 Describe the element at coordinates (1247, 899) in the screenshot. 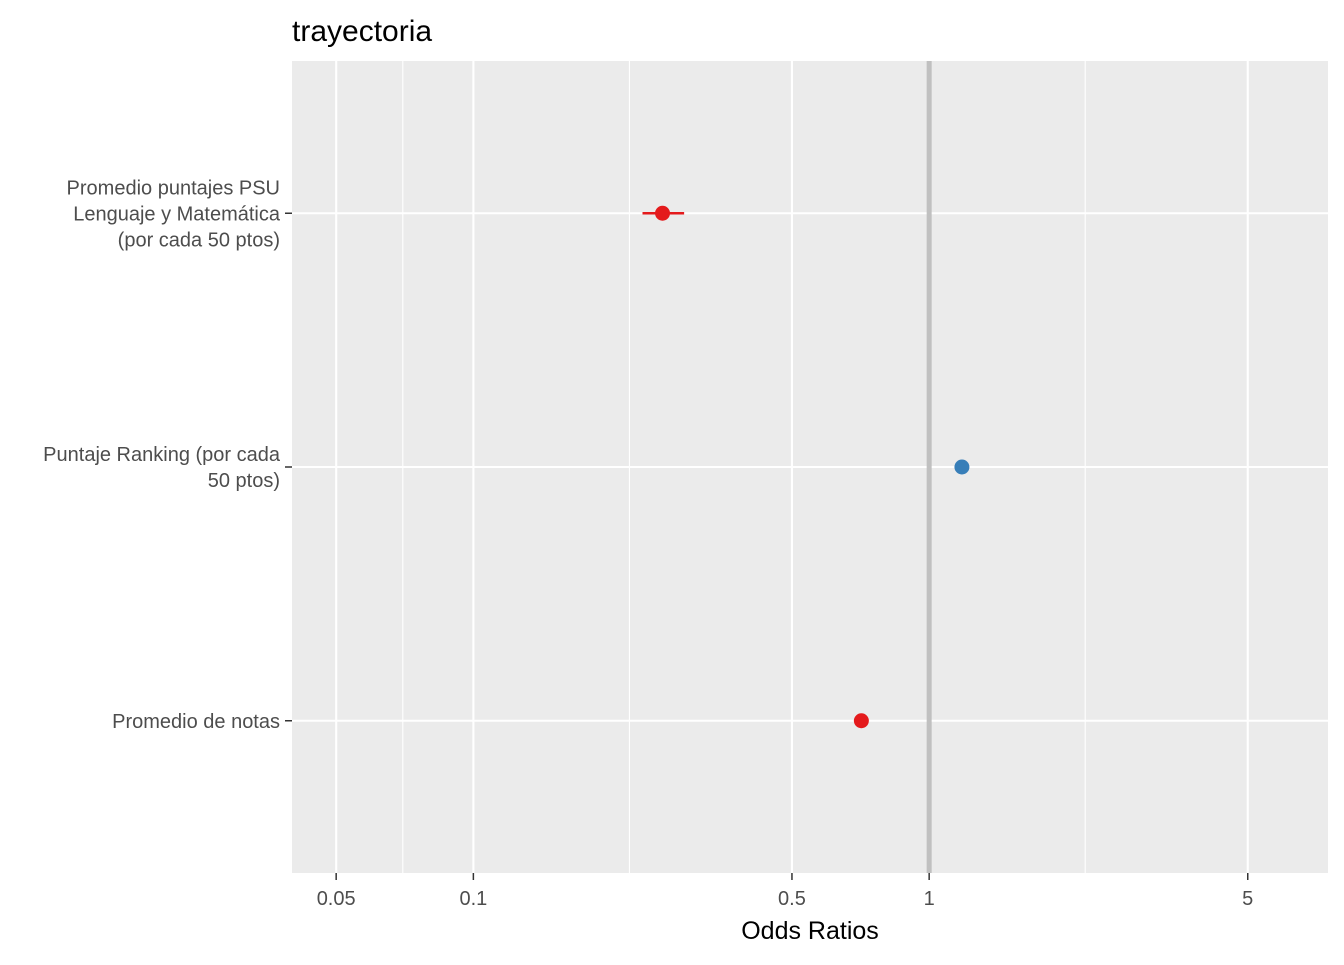

I see `x-tick-label: 5` at that location.